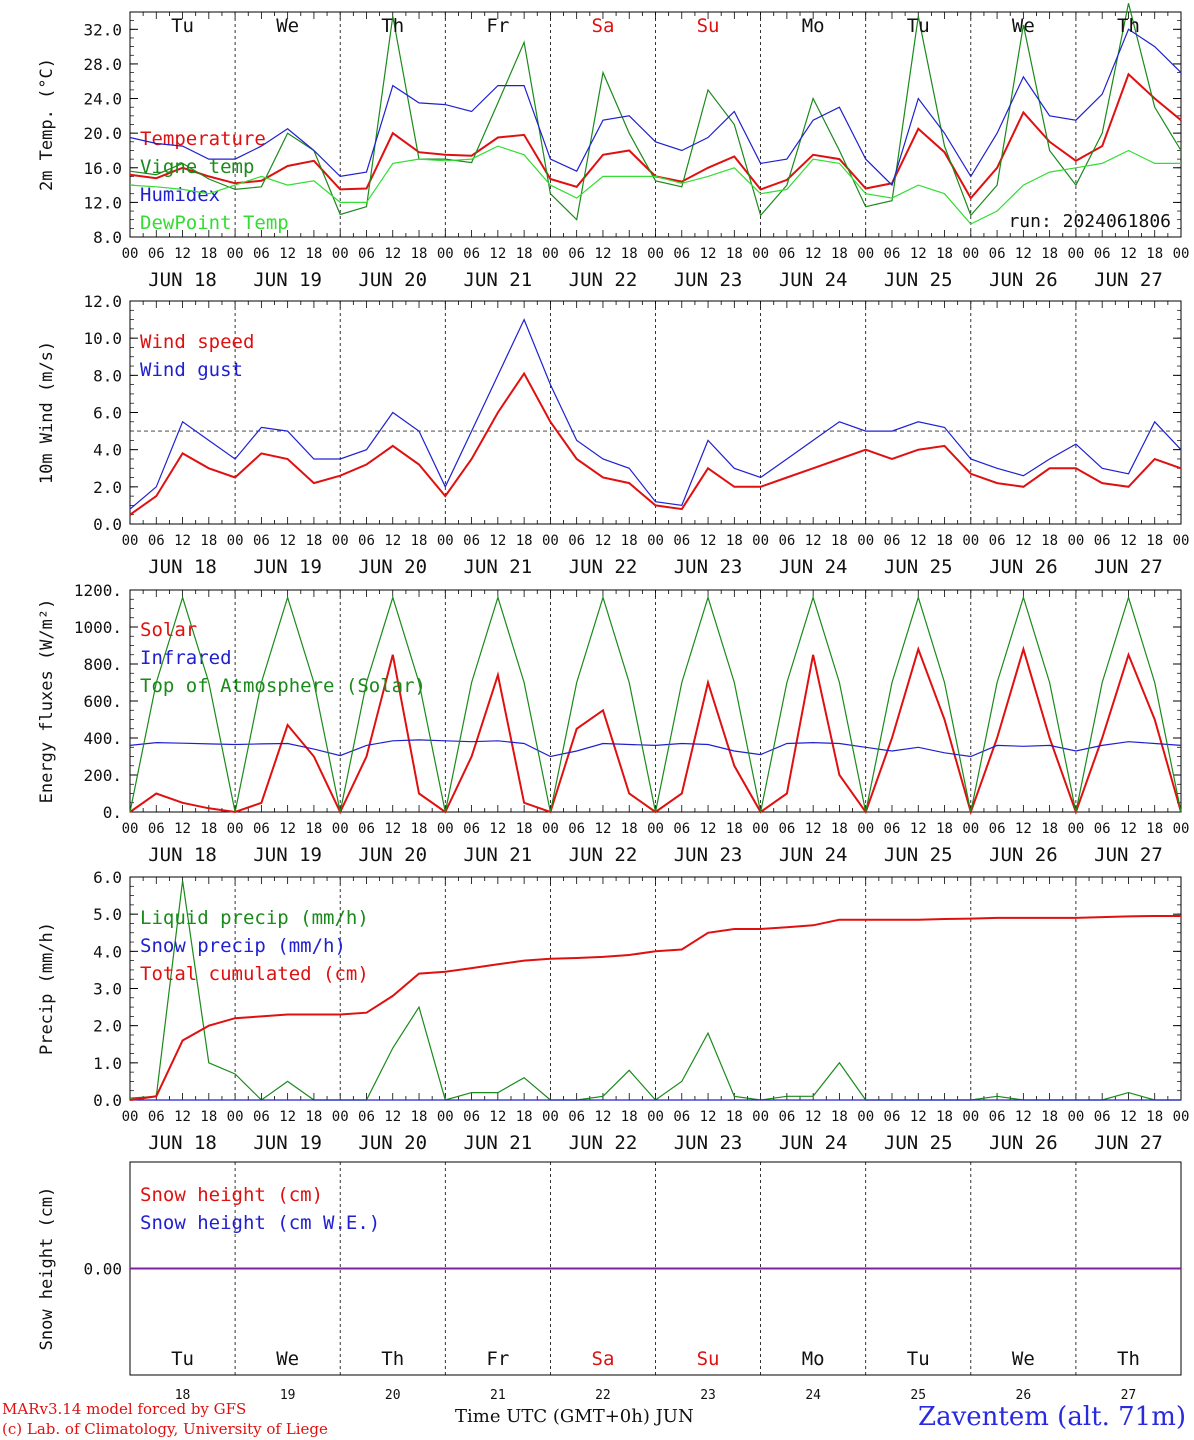 Image resolution: width=1194 pixels, height=1440 pixels. I want to click on y-tick-label: 10.0, so click(102, 338).